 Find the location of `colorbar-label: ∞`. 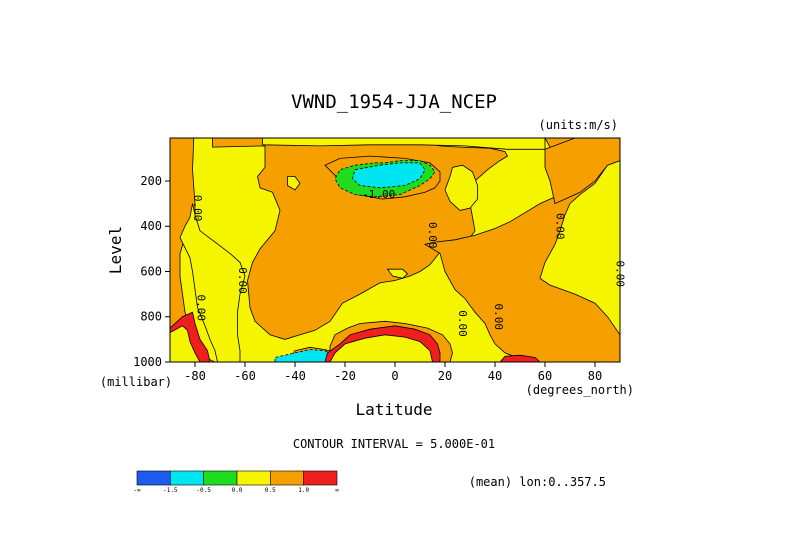

colorbar-label: ∞ is located at coordinates (337, 490).